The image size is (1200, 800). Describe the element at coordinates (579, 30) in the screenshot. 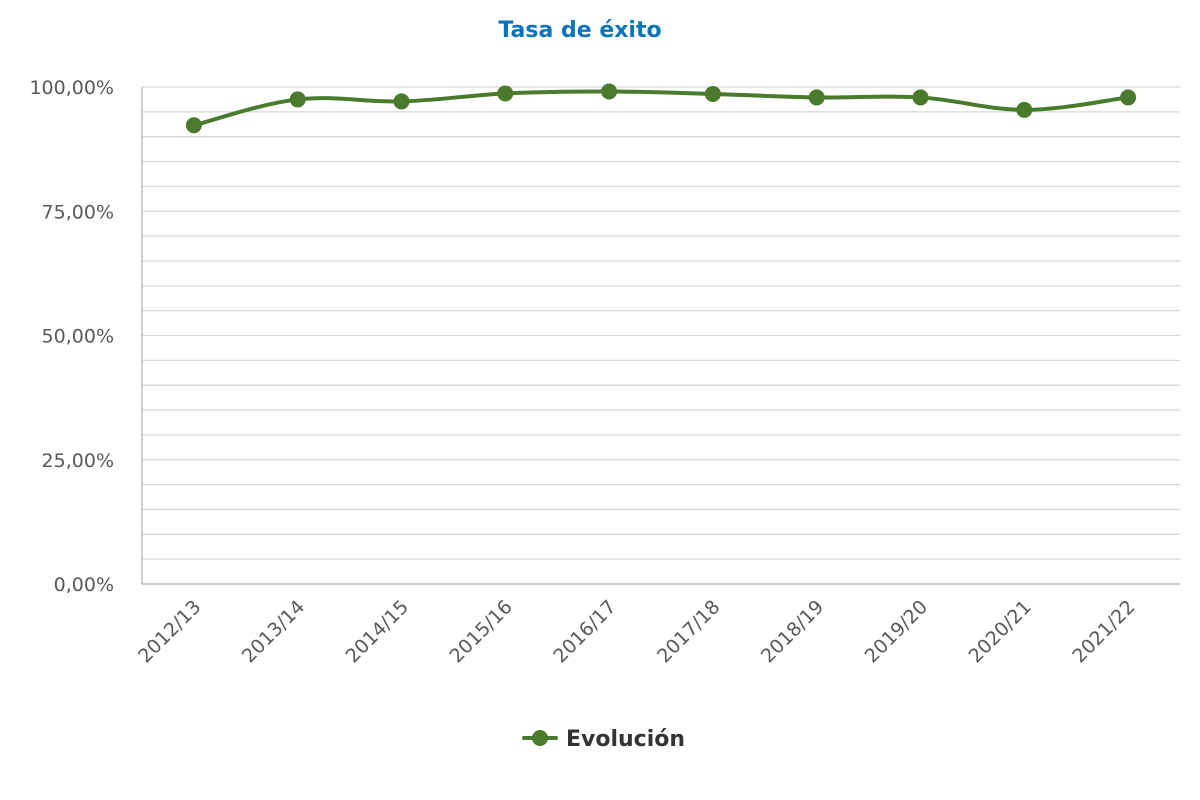

I see `chart-title: Tasa de éxito` at that location.